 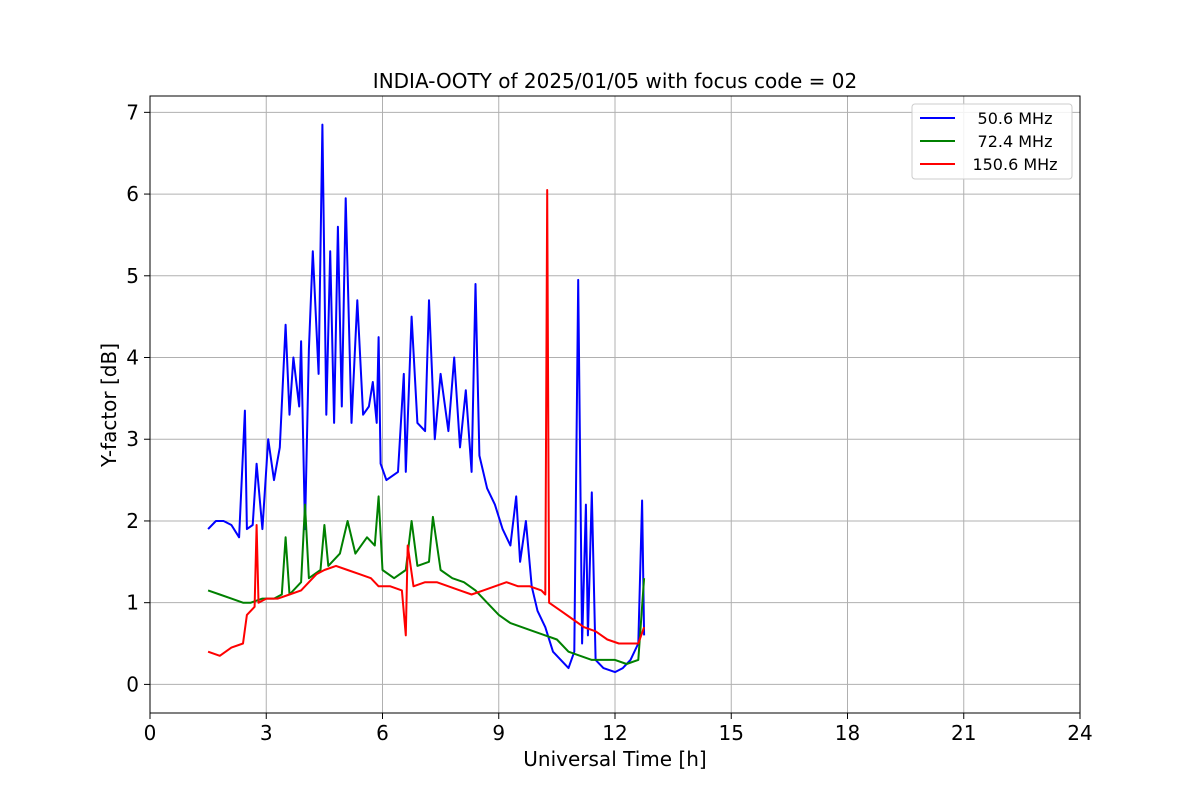 What do you see at coordinates (498, 733) in the screenshot?
I see `x-tick-label: 9` at bounding box center [498, 733].